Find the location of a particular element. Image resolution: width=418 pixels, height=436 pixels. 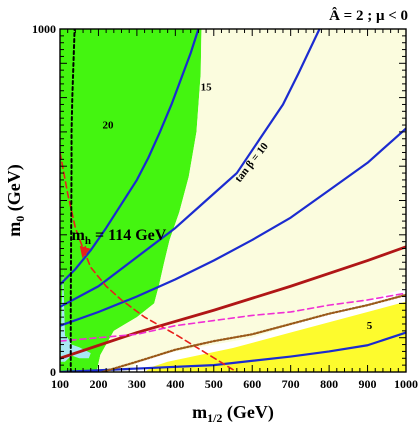

y-axis-title: m0 (GeV) is located at coordinates (15, 200).